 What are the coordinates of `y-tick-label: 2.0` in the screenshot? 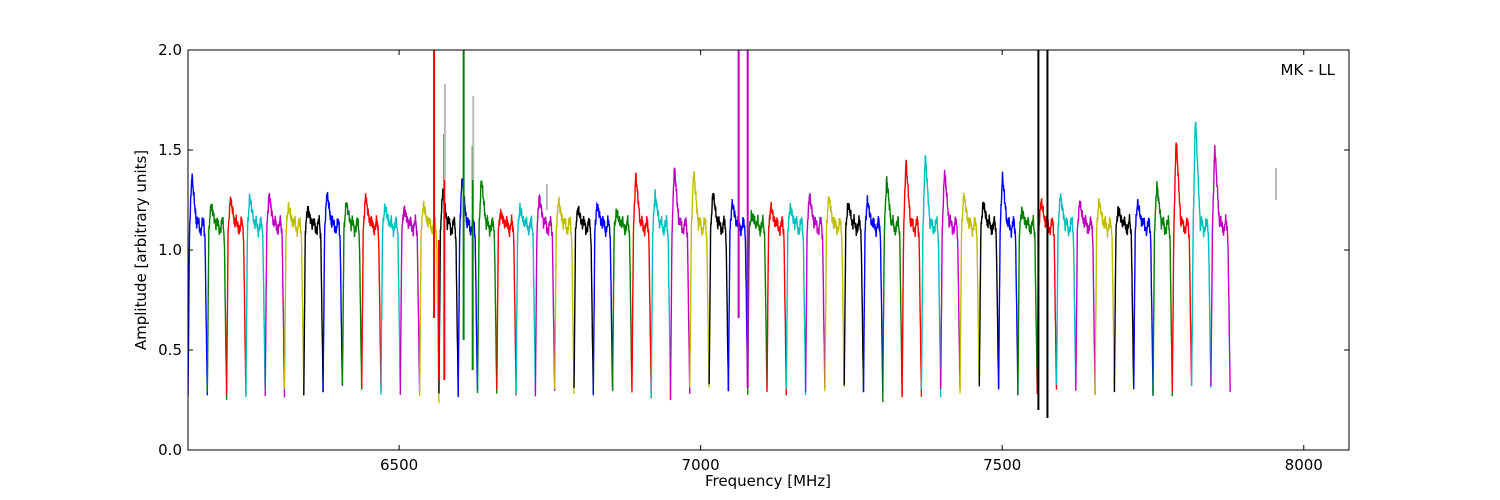 It's located at (170, 50).